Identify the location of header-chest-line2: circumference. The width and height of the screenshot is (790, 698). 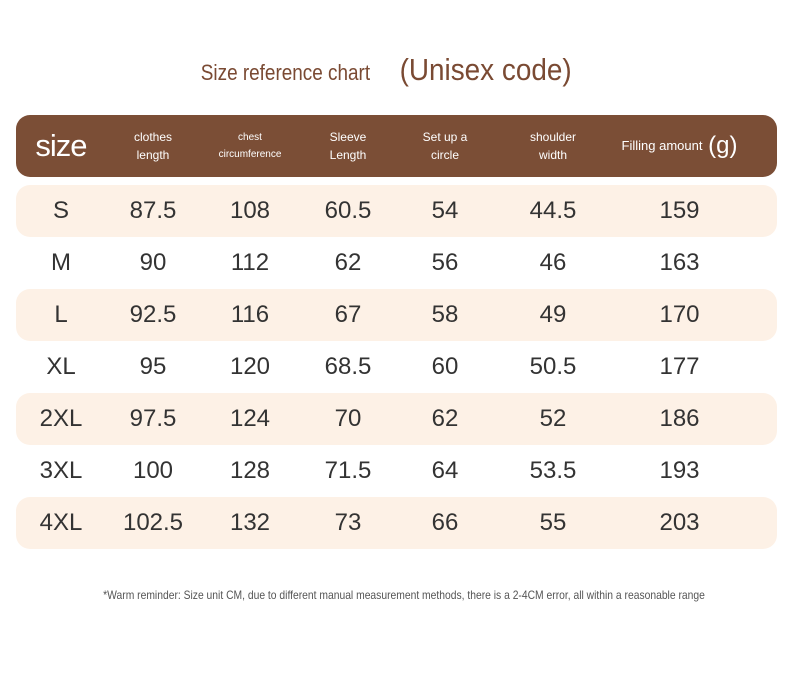
(250, 154).